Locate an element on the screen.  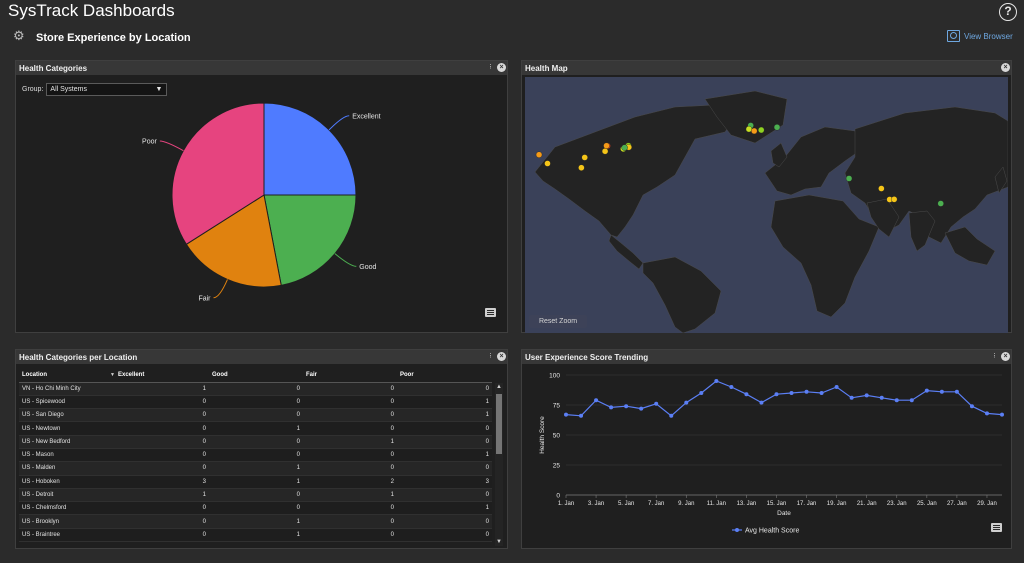
health-pie-chart: Excellent Good Fair Poor is located at coordinates (261, 202).